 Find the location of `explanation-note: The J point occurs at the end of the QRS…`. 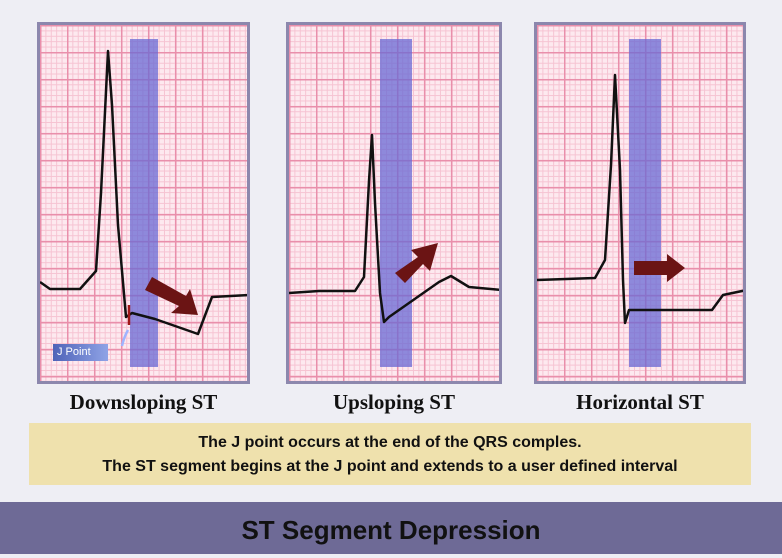

explanation-note: The J point occurs at the end of the QRS… is located at coordinates (390, 454).